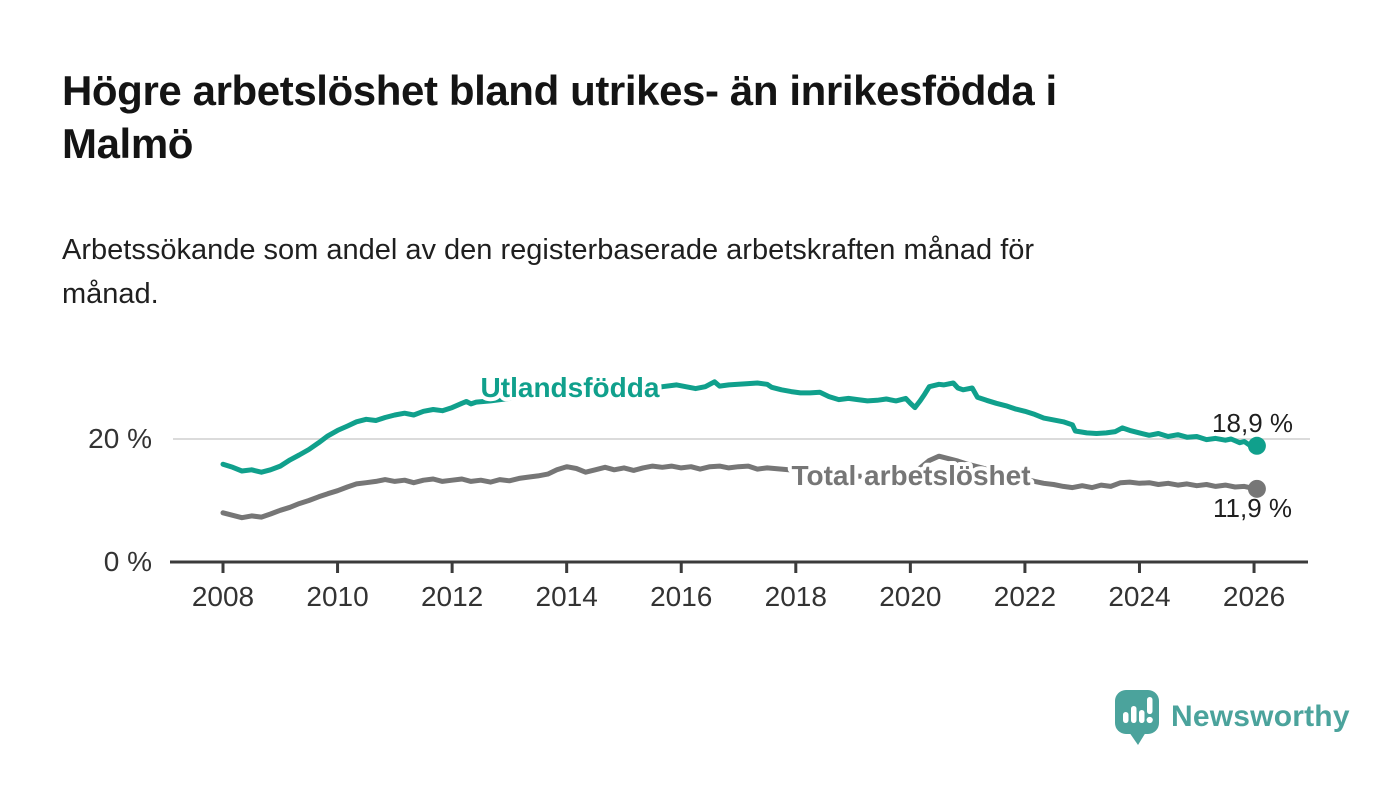 The height and width of the screenshot is (794, 1400). What do you see at coordinates (1150, 705) in the screenshot?
I see `logo-exclamation-bar` at bounding box center [1150, 705].